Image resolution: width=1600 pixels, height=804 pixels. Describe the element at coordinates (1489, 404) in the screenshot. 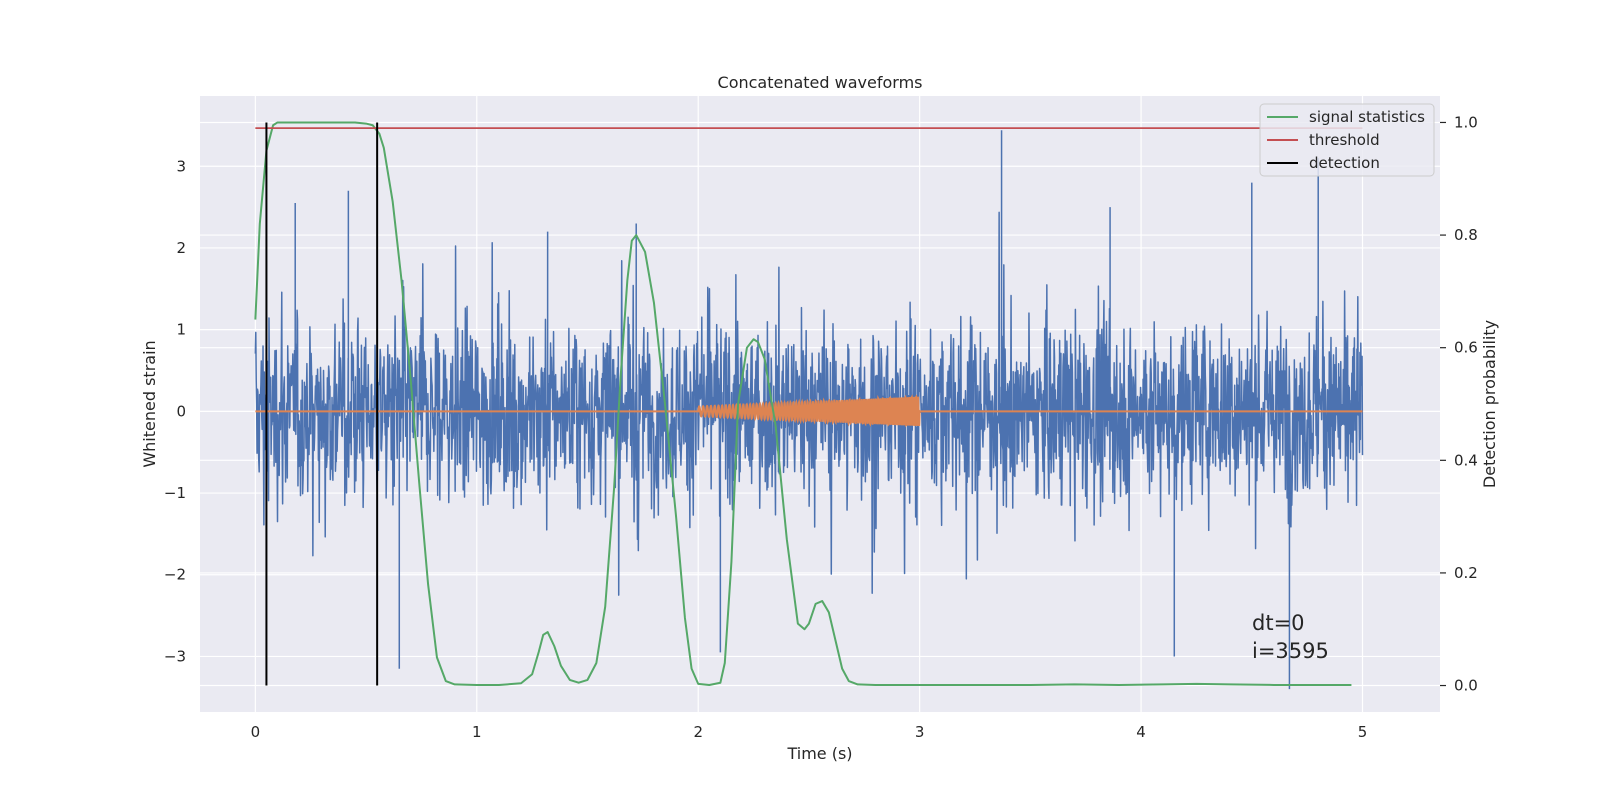

I see `y2-axis-label: Detection probability` at that location.